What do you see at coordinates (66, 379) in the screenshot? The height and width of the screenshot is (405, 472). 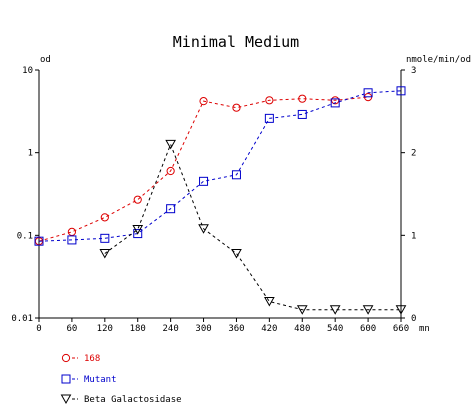 I see `legend-marker-mutant` at bounding box center [66, 379].